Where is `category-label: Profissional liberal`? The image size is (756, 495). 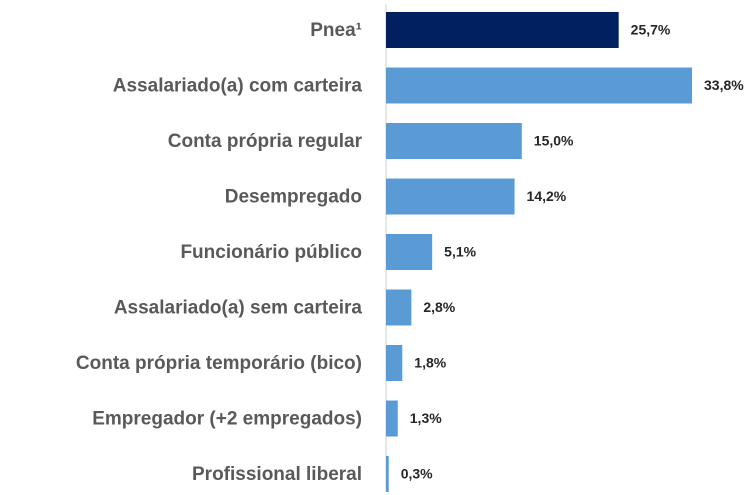 category-label: Profissional liberal is located at coordinates (277, 474).